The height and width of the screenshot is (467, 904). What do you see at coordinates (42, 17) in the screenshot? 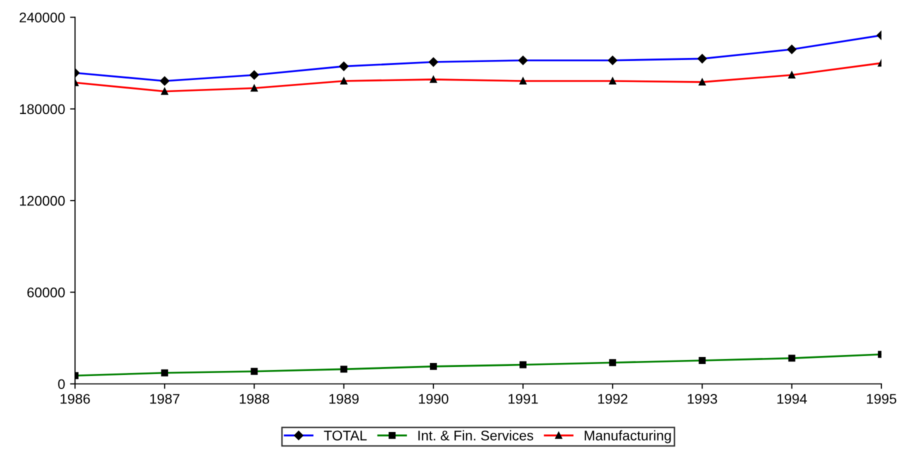
I see `y-tick-label: 240000` at bounding box center [42, 17].